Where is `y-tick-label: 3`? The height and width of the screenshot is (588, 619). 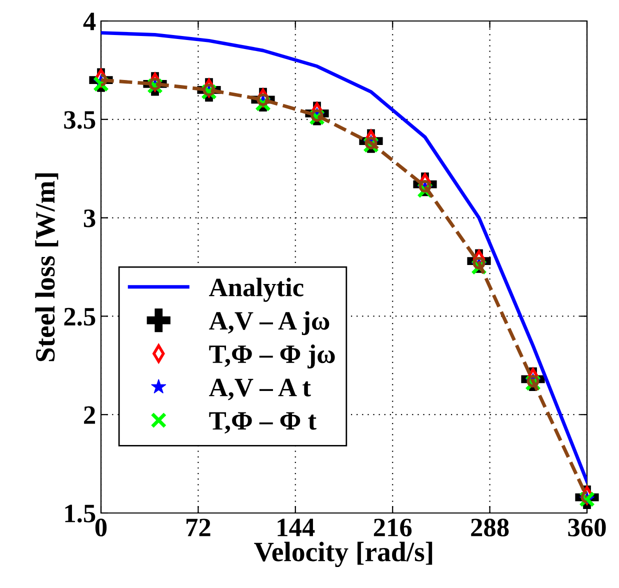 y-tick-label: 3 is located at coordinates (90, 218).